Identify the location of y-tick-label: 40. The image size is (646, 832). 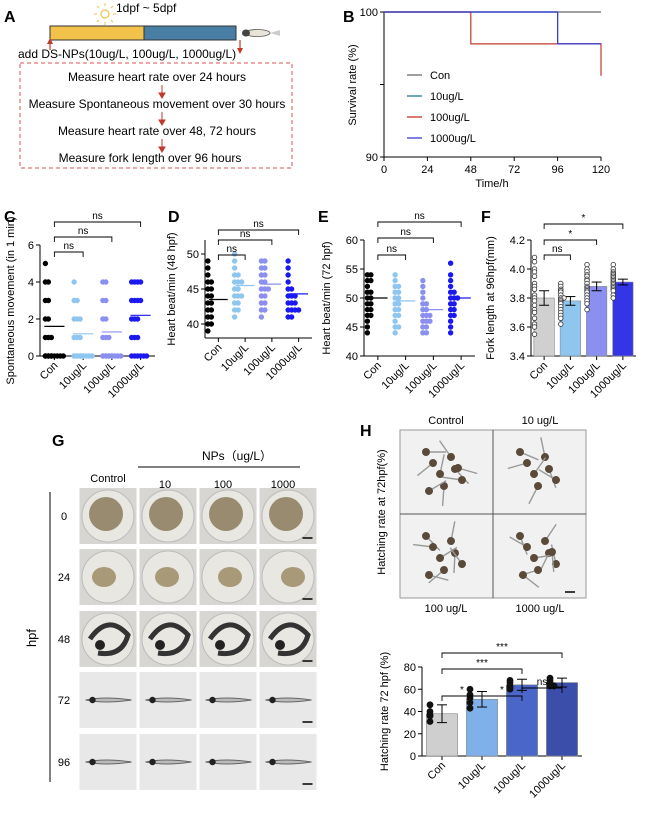
(193, 325).